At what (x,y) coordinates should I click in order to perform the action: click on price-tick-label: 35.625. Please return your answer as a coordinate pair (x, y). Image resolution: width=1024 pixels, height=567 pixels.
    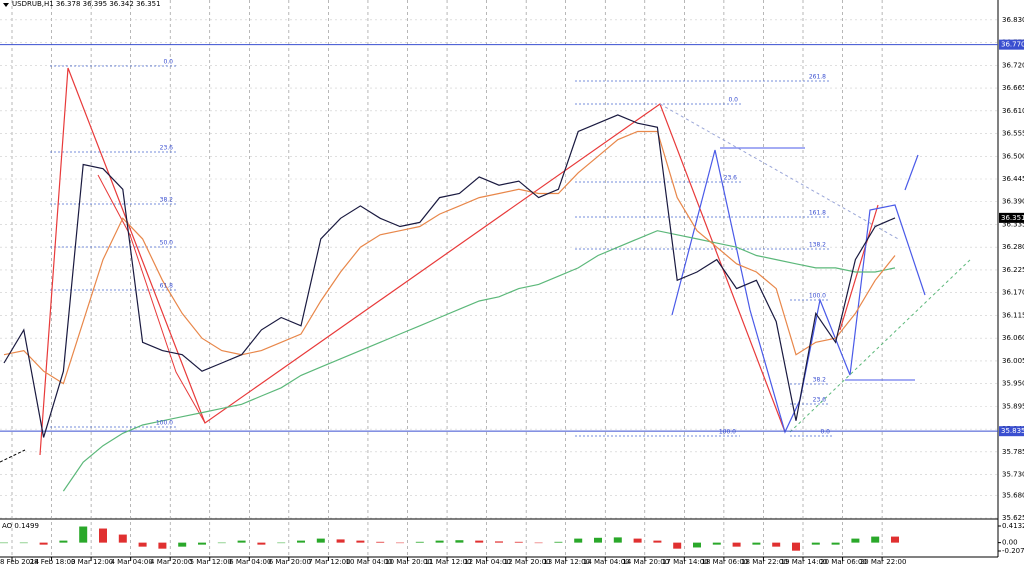
    Looking at the image, I should click on (1013, 518).